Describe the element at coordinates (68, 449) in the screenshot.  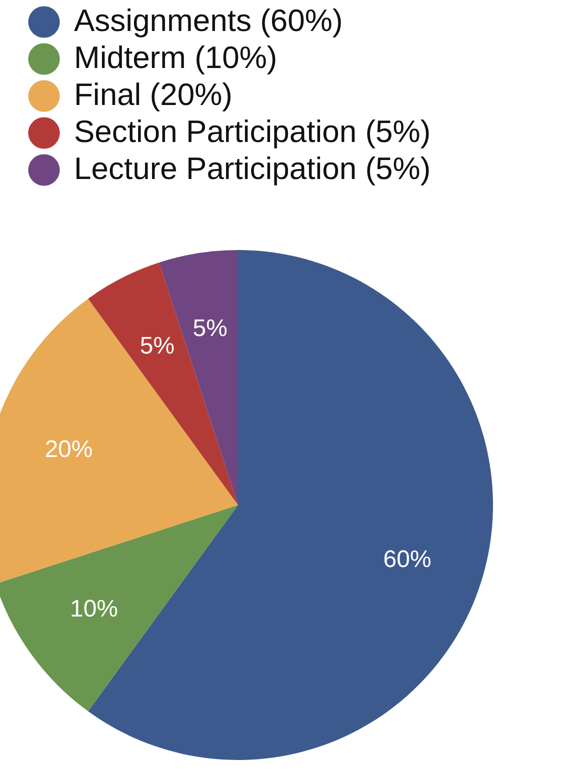
I see `data-label: 20%` at that location.